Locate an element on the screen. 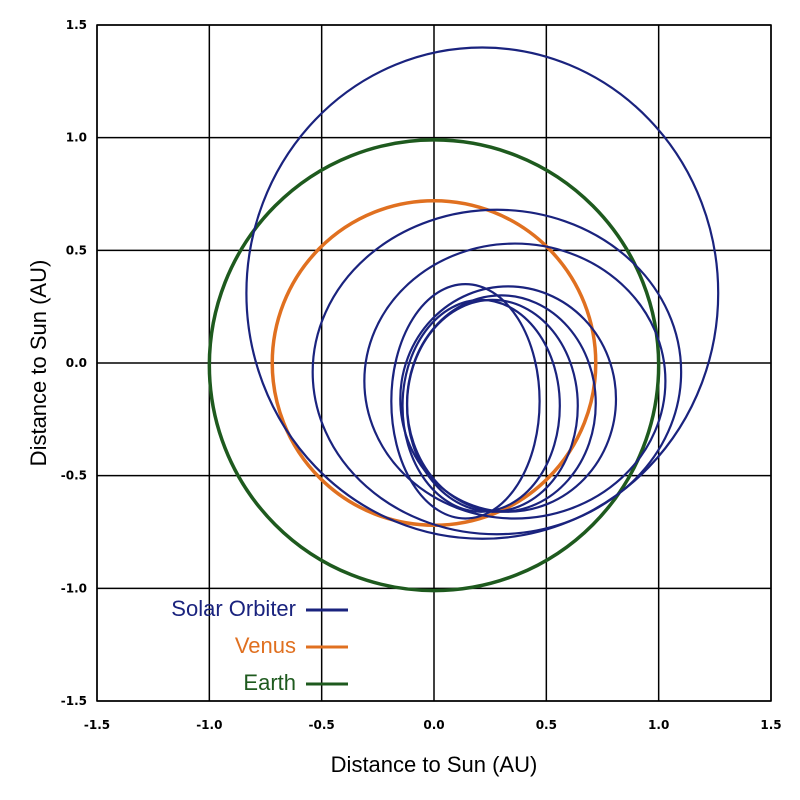 The height and width of the screenshot is (800, 800). x-tick-label: 1.5 is located at coordinates (770, 725).